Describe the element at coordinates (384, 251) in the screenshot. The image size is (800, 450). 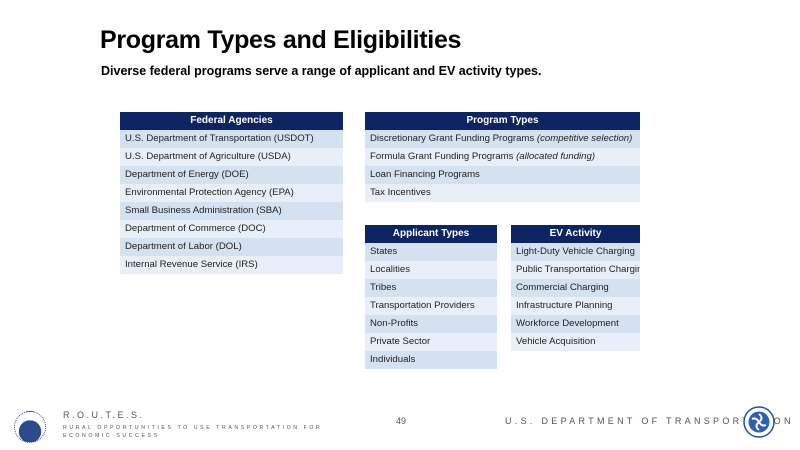
I see `row-text: States` at that location.